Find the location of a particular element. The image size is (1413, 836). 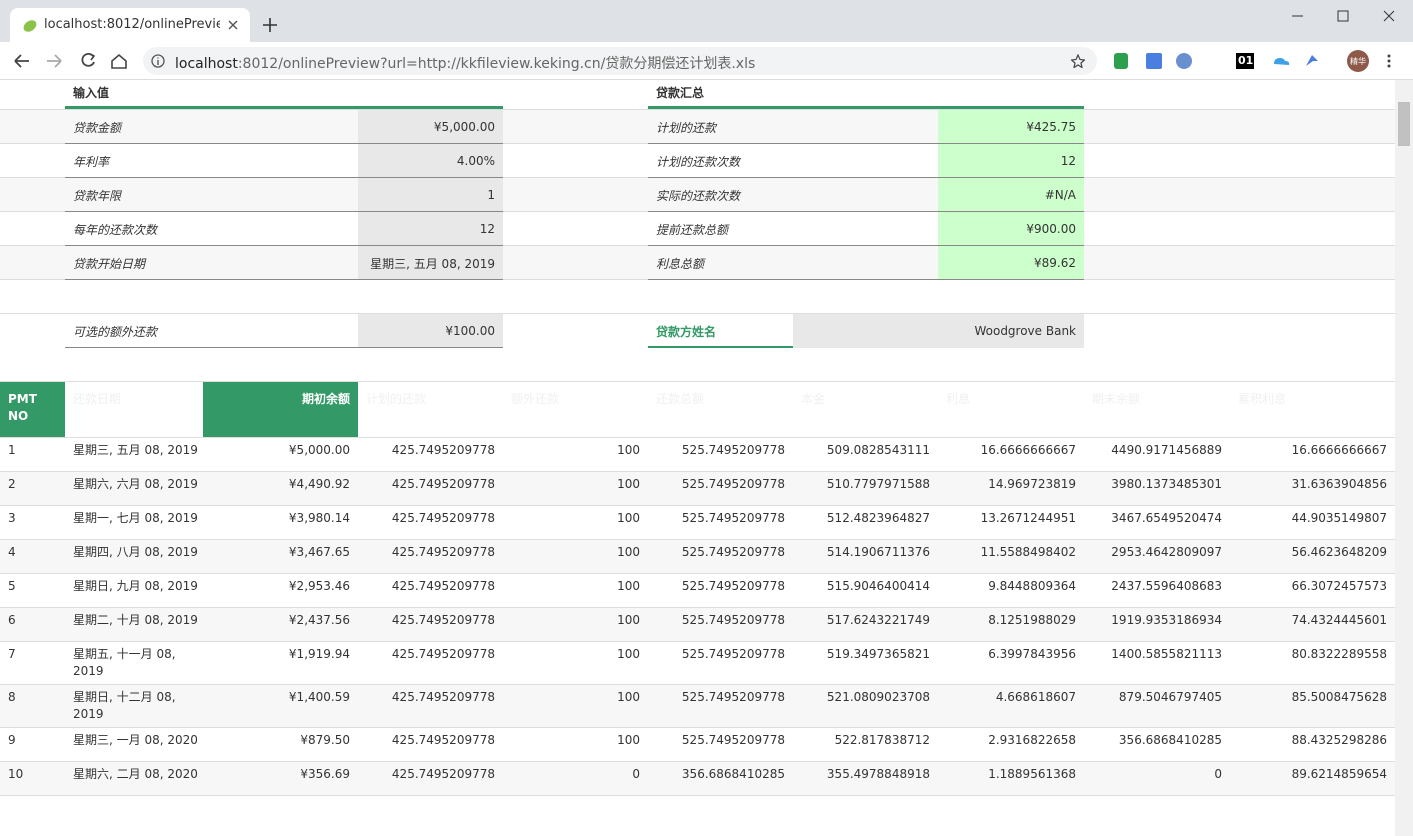

scroll-thumb is located at coordinates (1404, 124).